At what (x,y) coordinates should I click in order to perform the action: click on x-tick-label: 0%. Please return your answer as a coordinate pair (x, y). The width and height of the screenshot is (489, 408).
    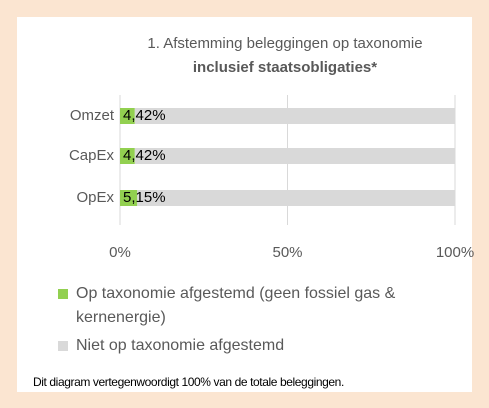
    Looking at the image, I should click on (120, 252).